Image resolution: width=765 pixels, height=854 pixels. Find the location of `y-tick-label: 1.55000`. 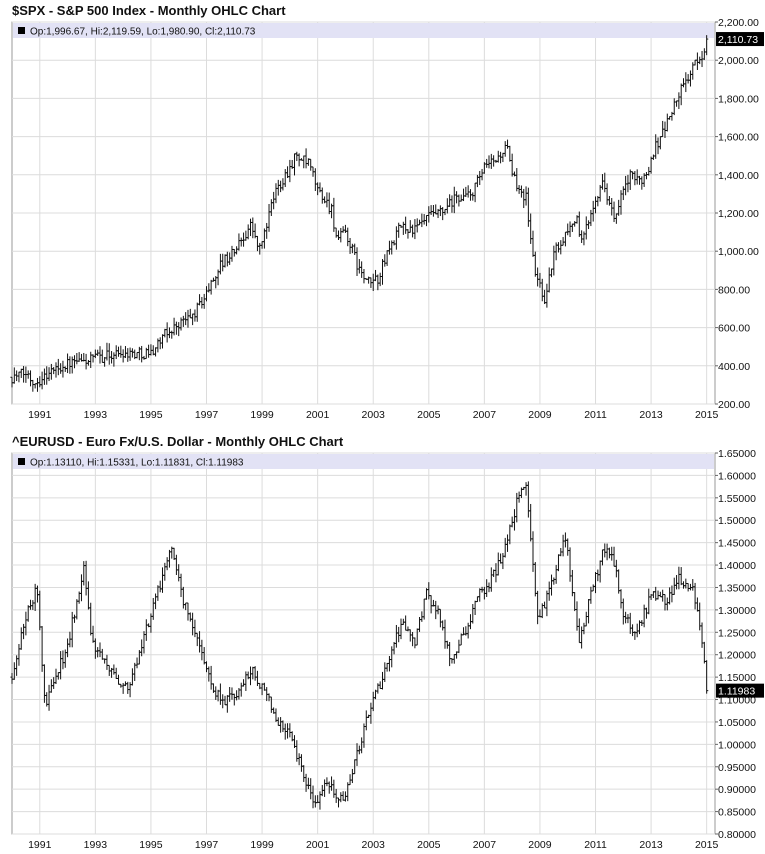

y-tick-label: 1.55000 is located at coordinates (737, 499).